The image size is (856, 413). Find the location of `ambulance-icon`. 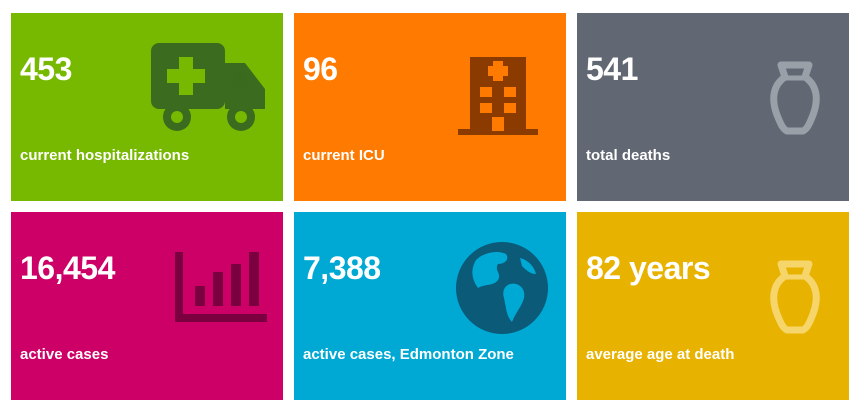

ambulance-icon is located at coordinates (208, 87).